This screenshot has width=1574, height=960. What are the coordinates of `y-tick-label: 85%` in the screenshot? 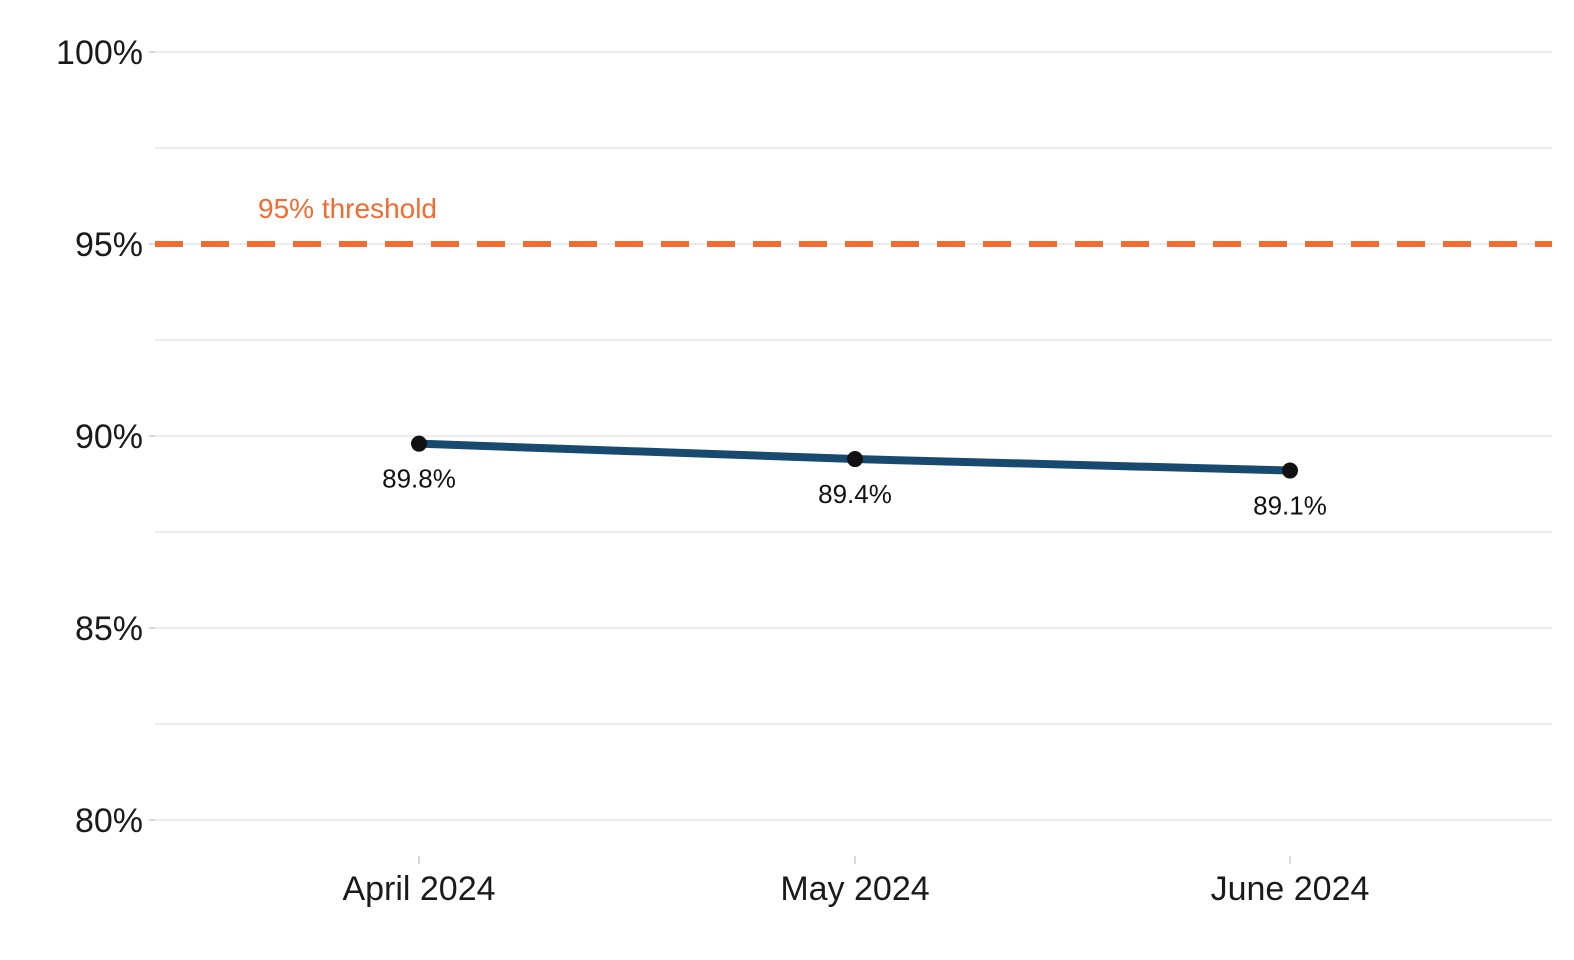 It's located at (109, 629).